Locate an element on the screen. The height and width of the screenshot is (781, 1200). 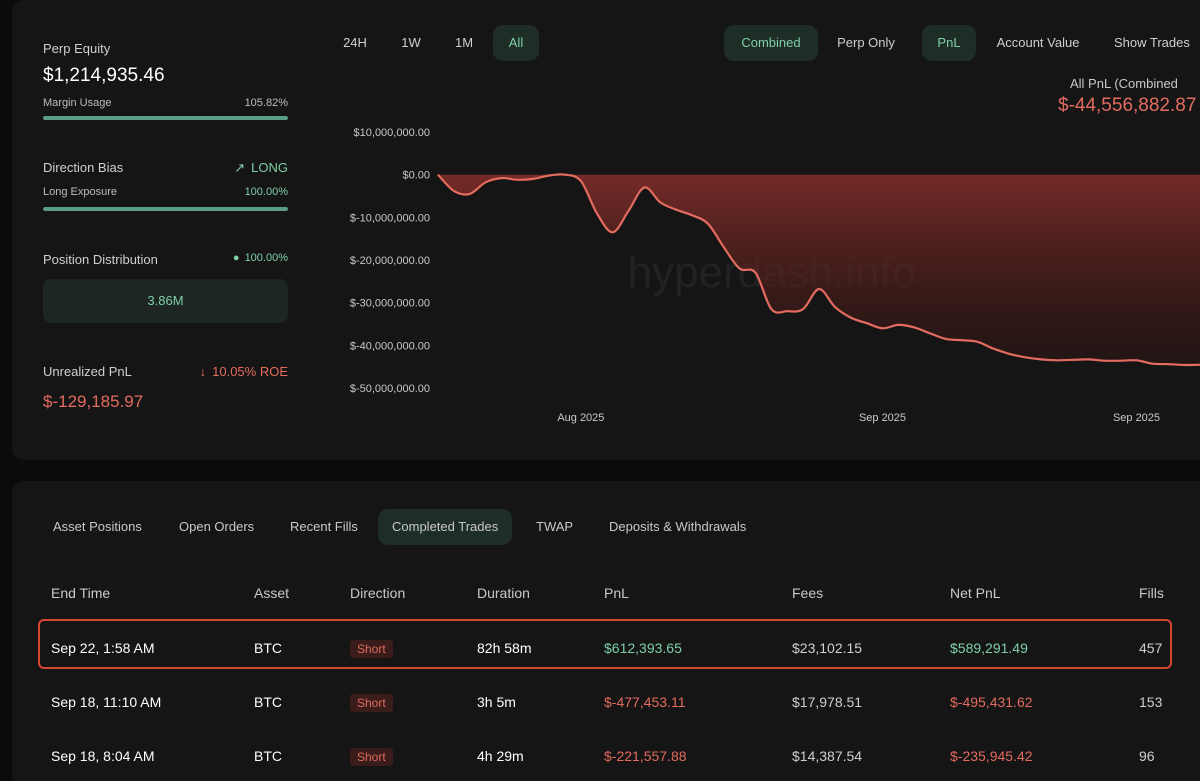
long-exposure-value: 100.00% is located at coordinates (266, 192).